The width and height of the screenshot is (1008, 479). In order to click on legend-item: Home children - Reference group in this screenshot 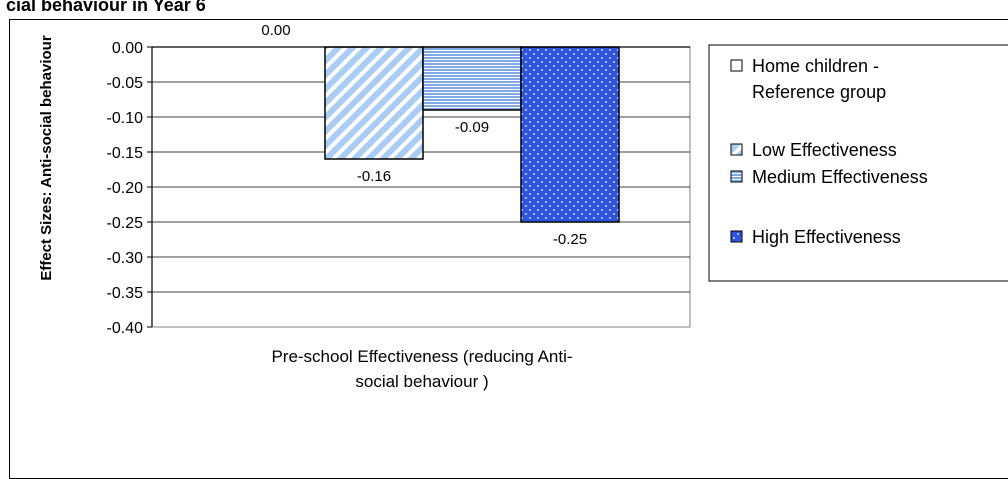, I will do `click(808, 79)`.